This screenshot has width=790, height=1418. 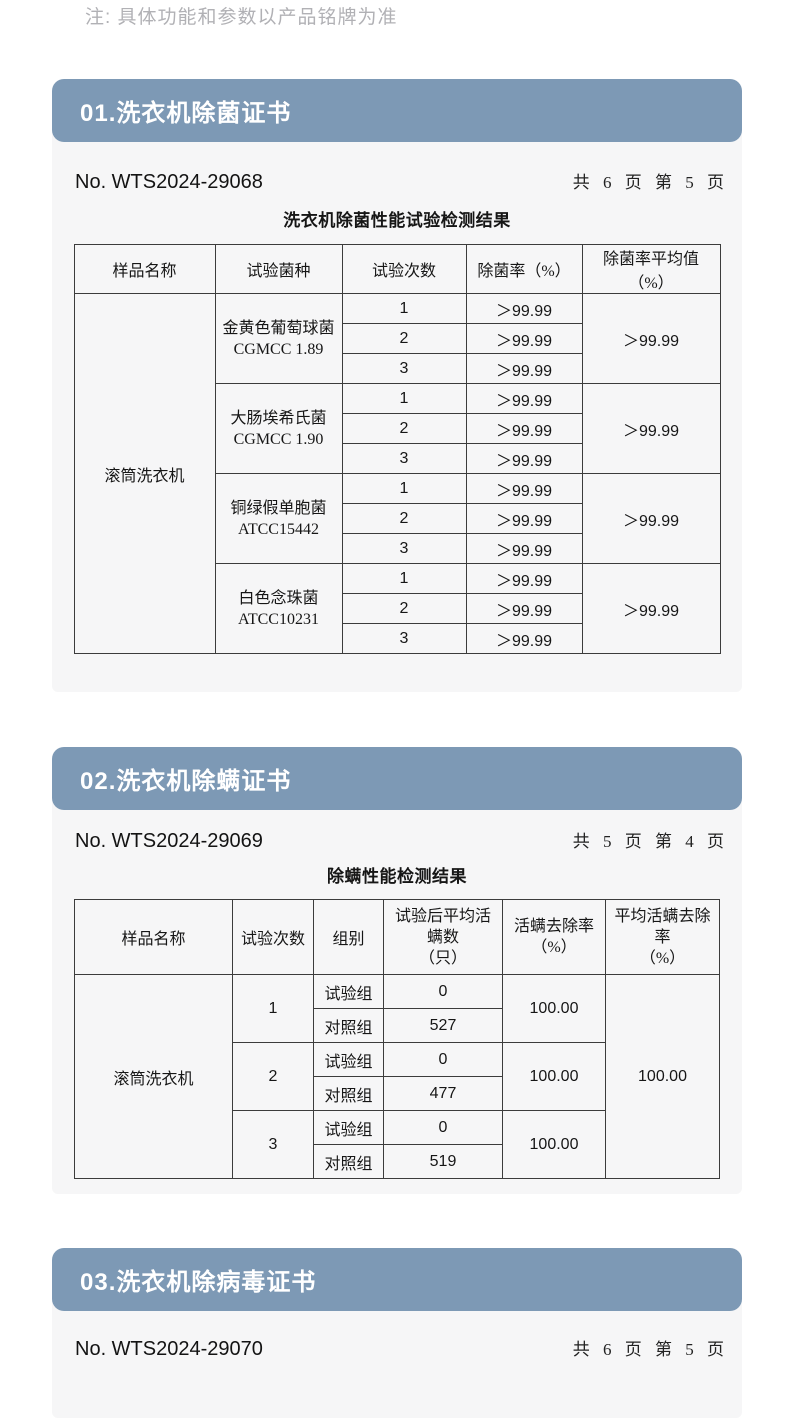 I want to click on t2-header-removal-rate: 活螨去除率 （%）, so click(x=554, y=937).